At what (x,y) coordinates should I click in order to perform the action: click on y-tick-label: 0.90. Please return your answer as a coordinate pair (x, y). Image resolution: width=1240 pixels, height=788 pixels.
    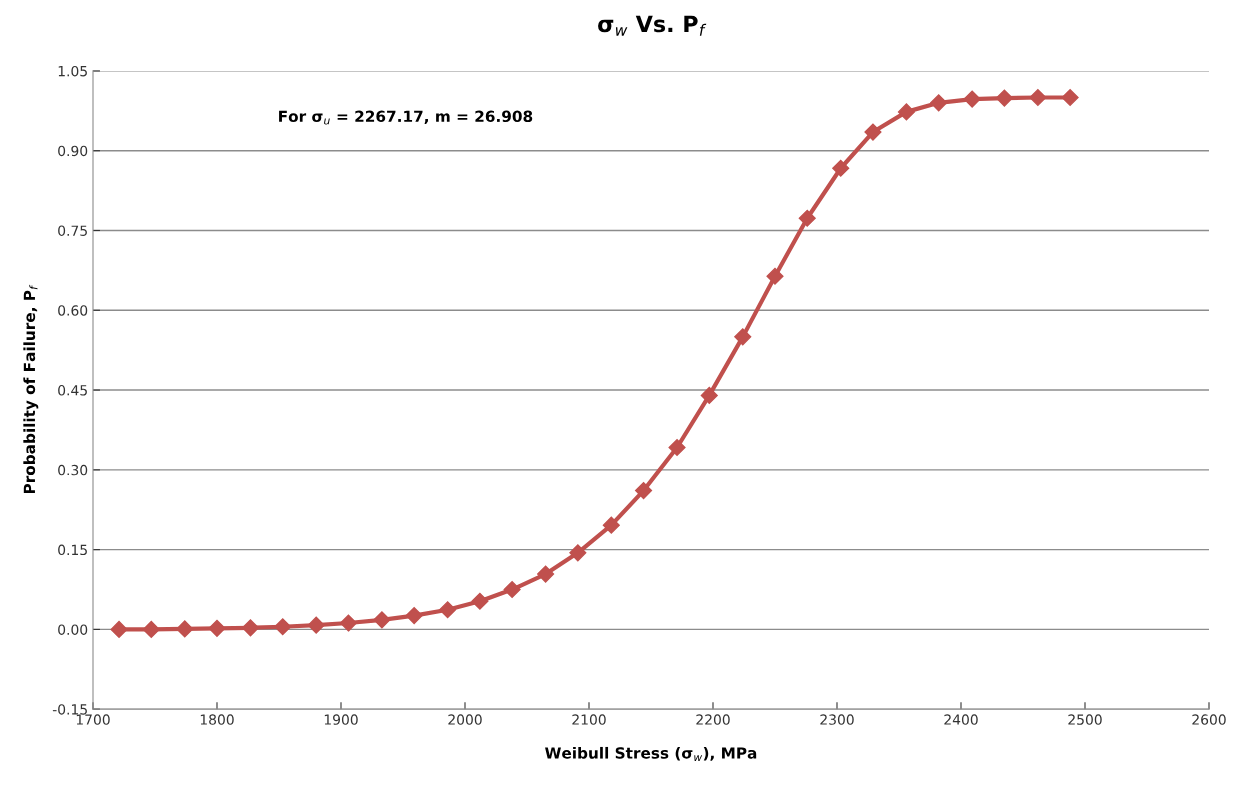
    Looking at the image, I should click on (73, 151).